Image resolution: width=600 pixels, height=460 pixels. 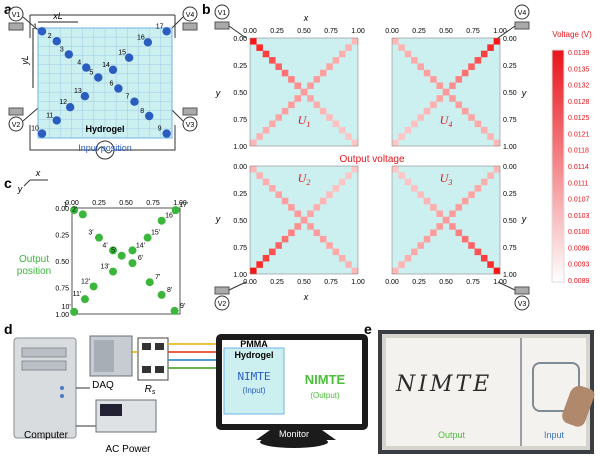 I want to click on colorbar-tick-label: 0.0132, so click(x=579, y=86).